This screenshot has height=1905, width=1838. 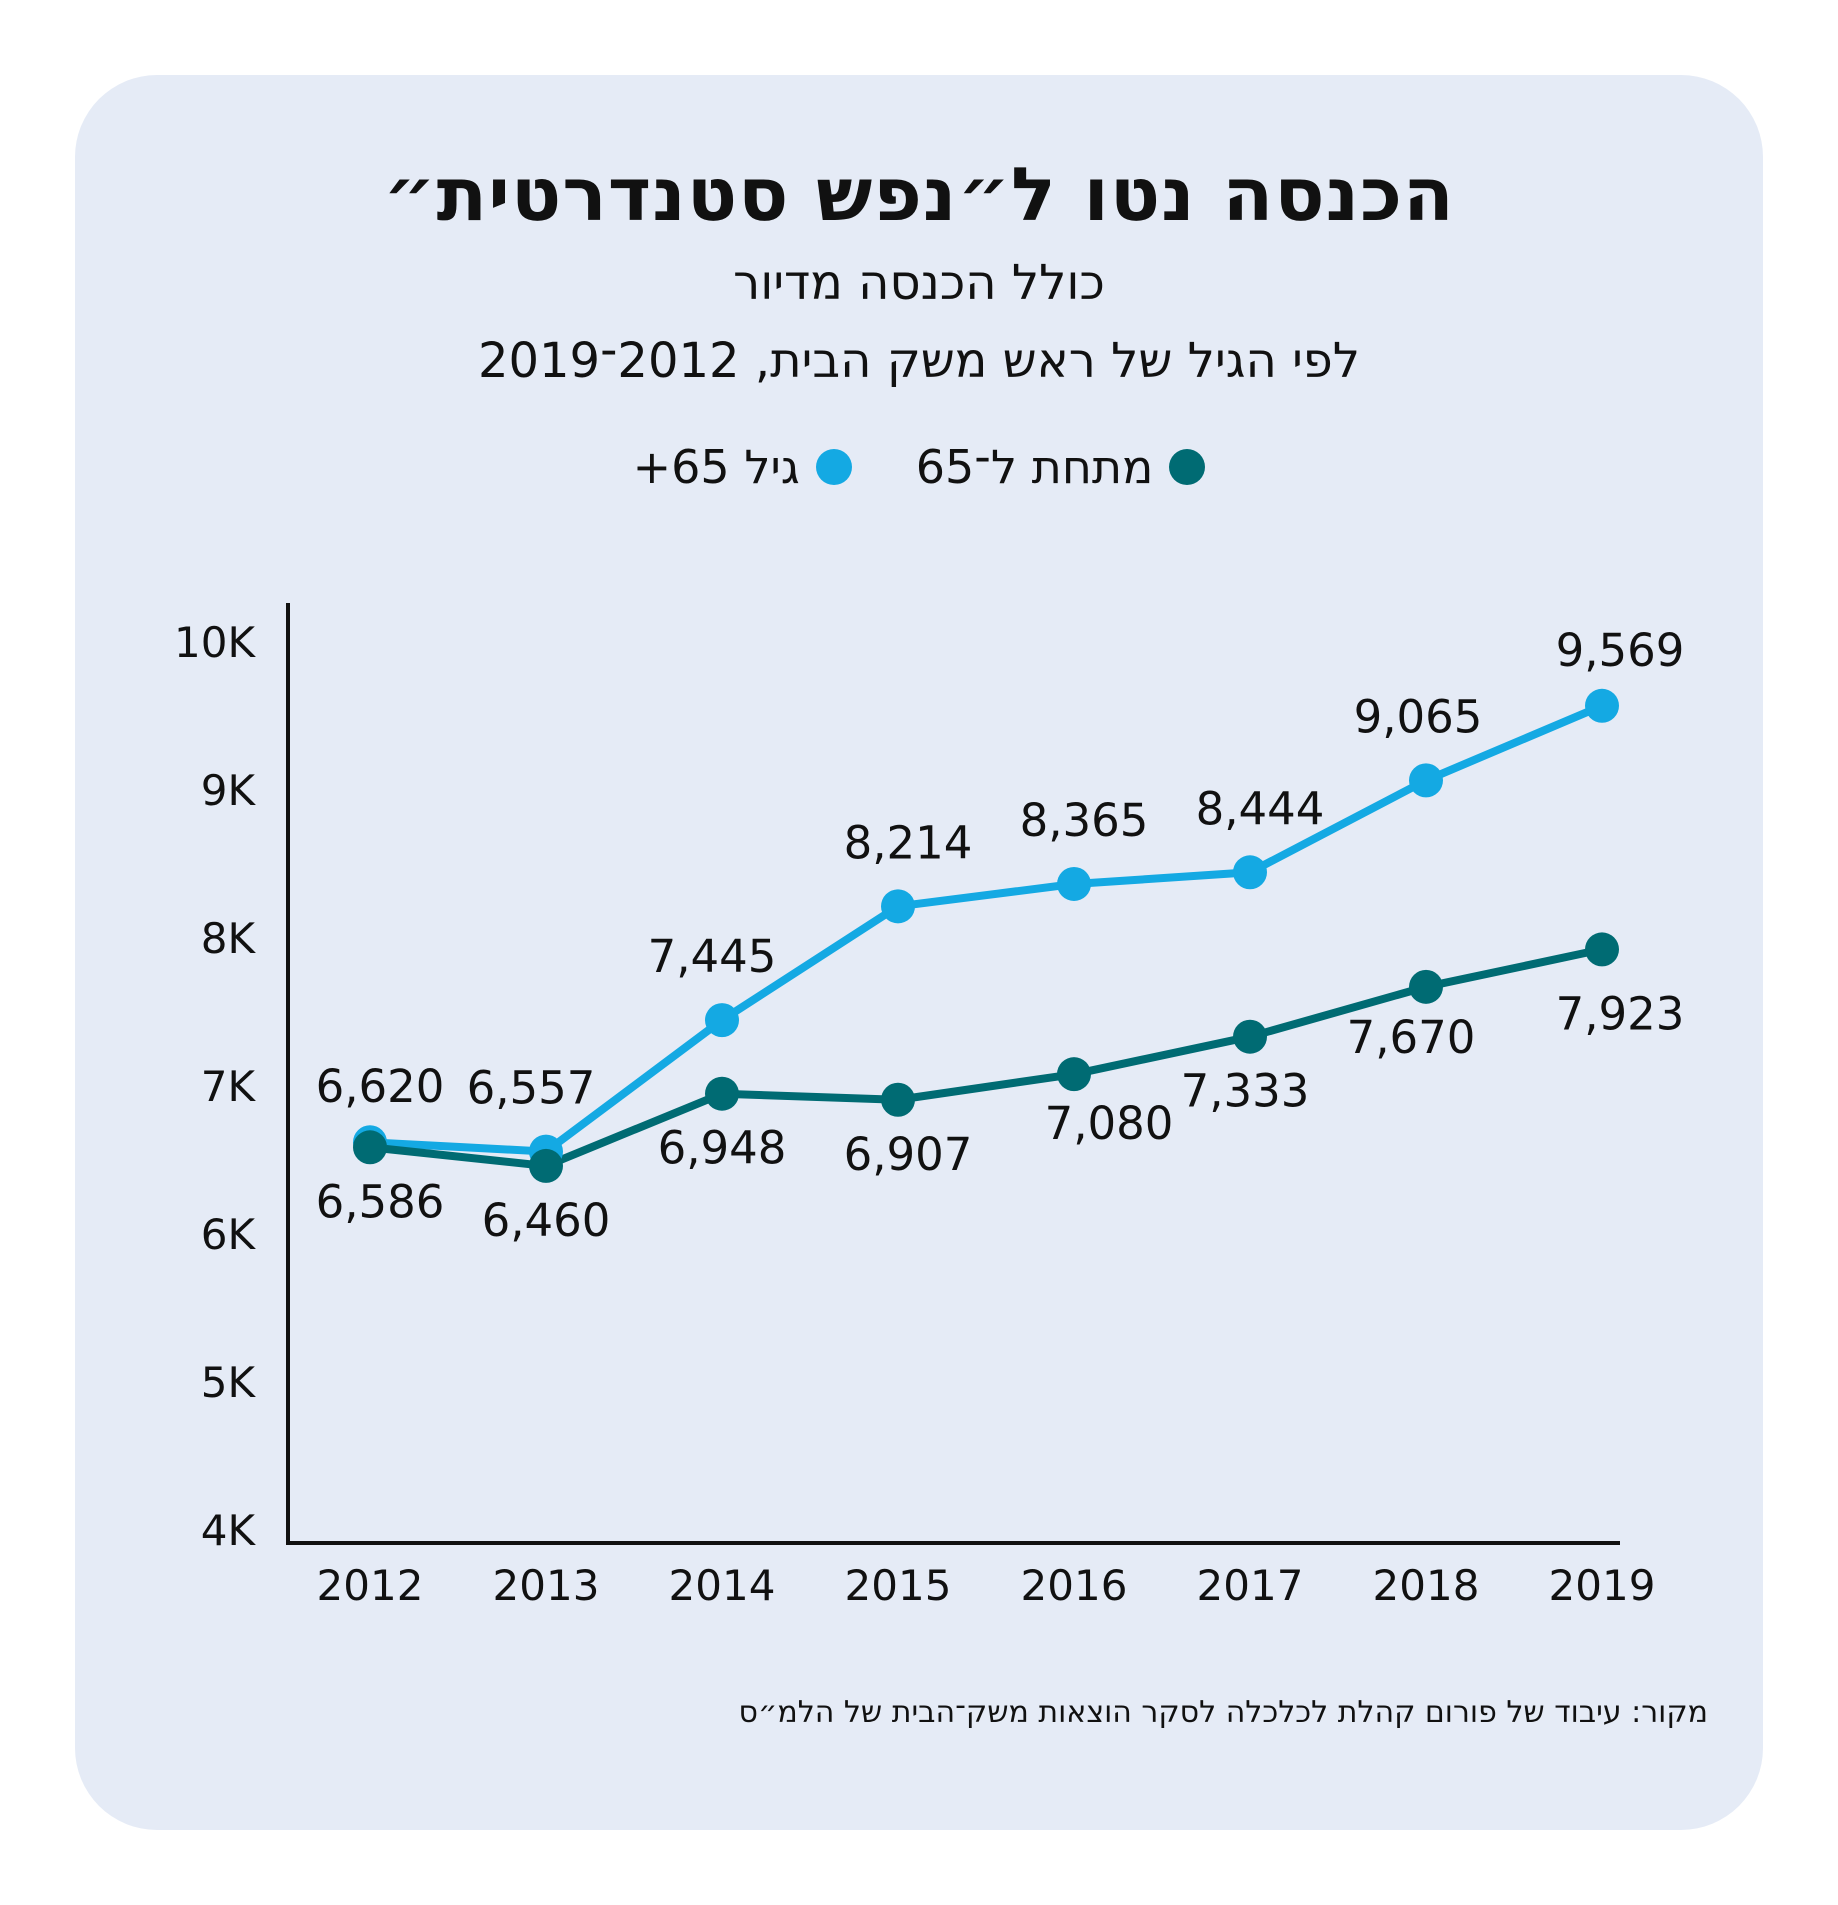 What do you see at coordinates (919, 361) in the screenshot?
I see `chart-subtitle-2: לפי הגיל של ראש משק הבית, 2012־2019` at bounding box center [919, 361].